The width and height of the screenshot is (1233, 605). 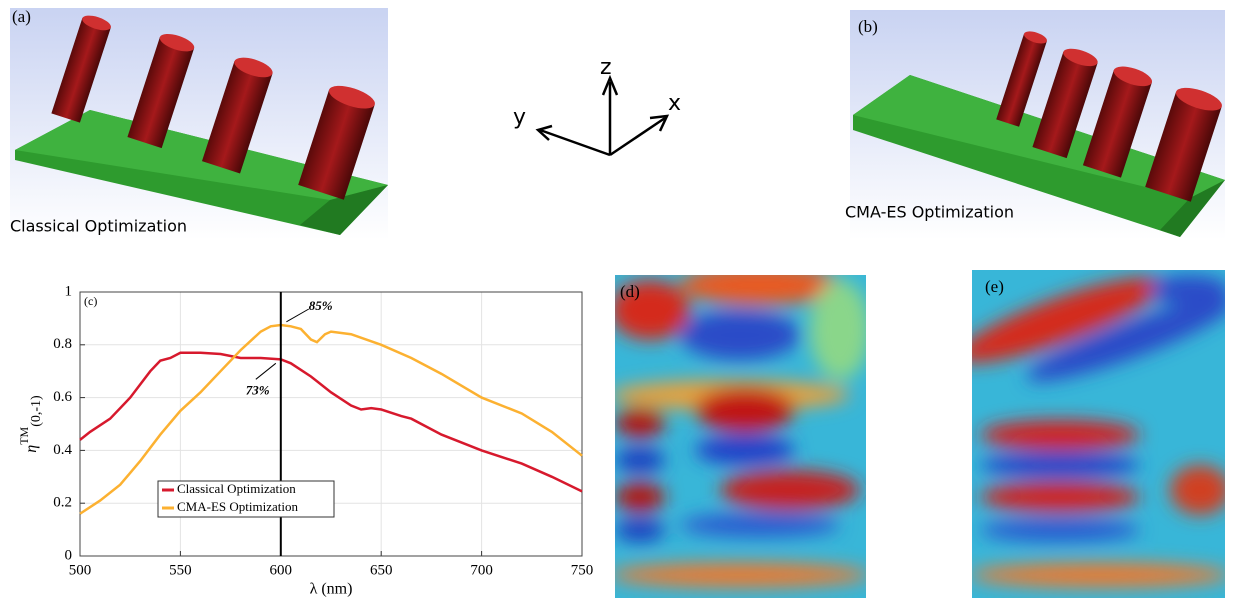 I want to click on axis-y: y, so click(x=519, y=117).